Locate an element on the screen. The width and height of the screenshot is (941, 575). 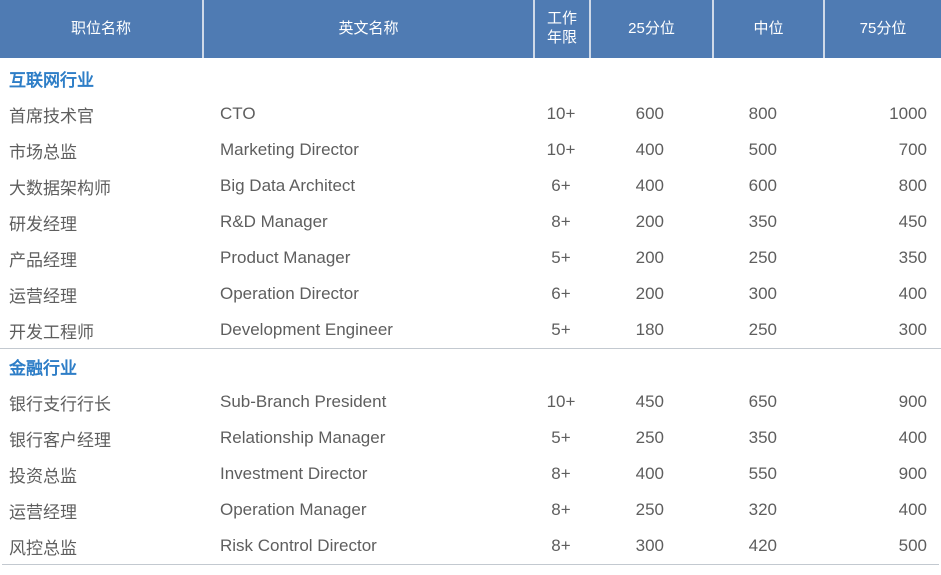
table-row: 产品经理 Product Manager 5+ 200 250 350 is located at coordinates (470, 258).